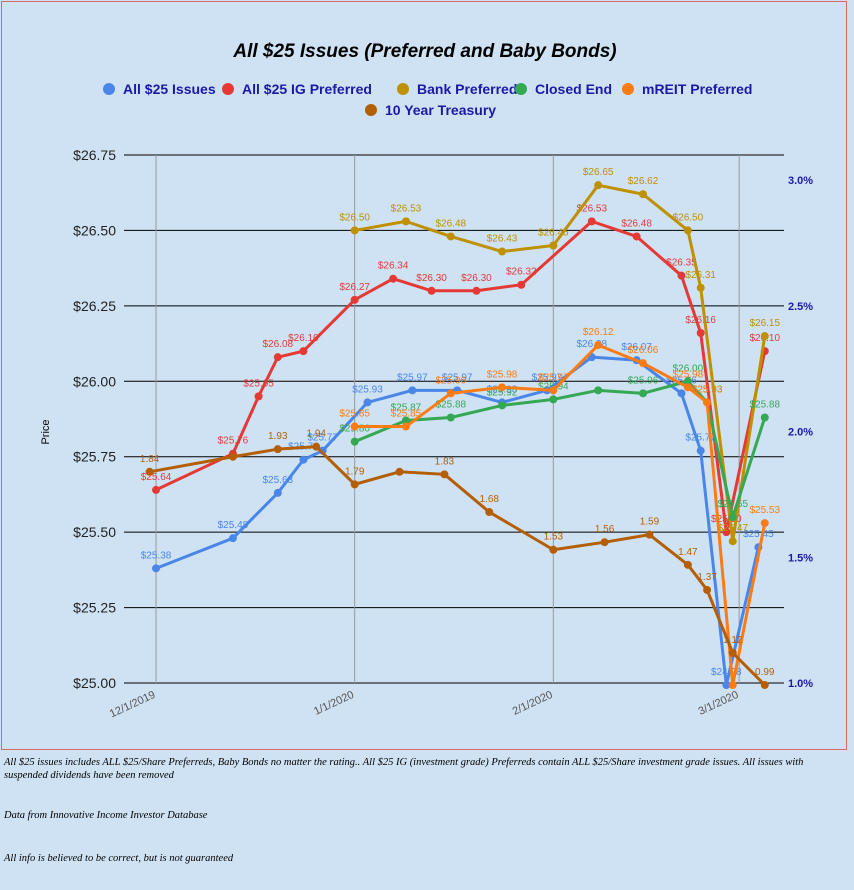  I want to click on data-label: $24.98, so click(726, 672).